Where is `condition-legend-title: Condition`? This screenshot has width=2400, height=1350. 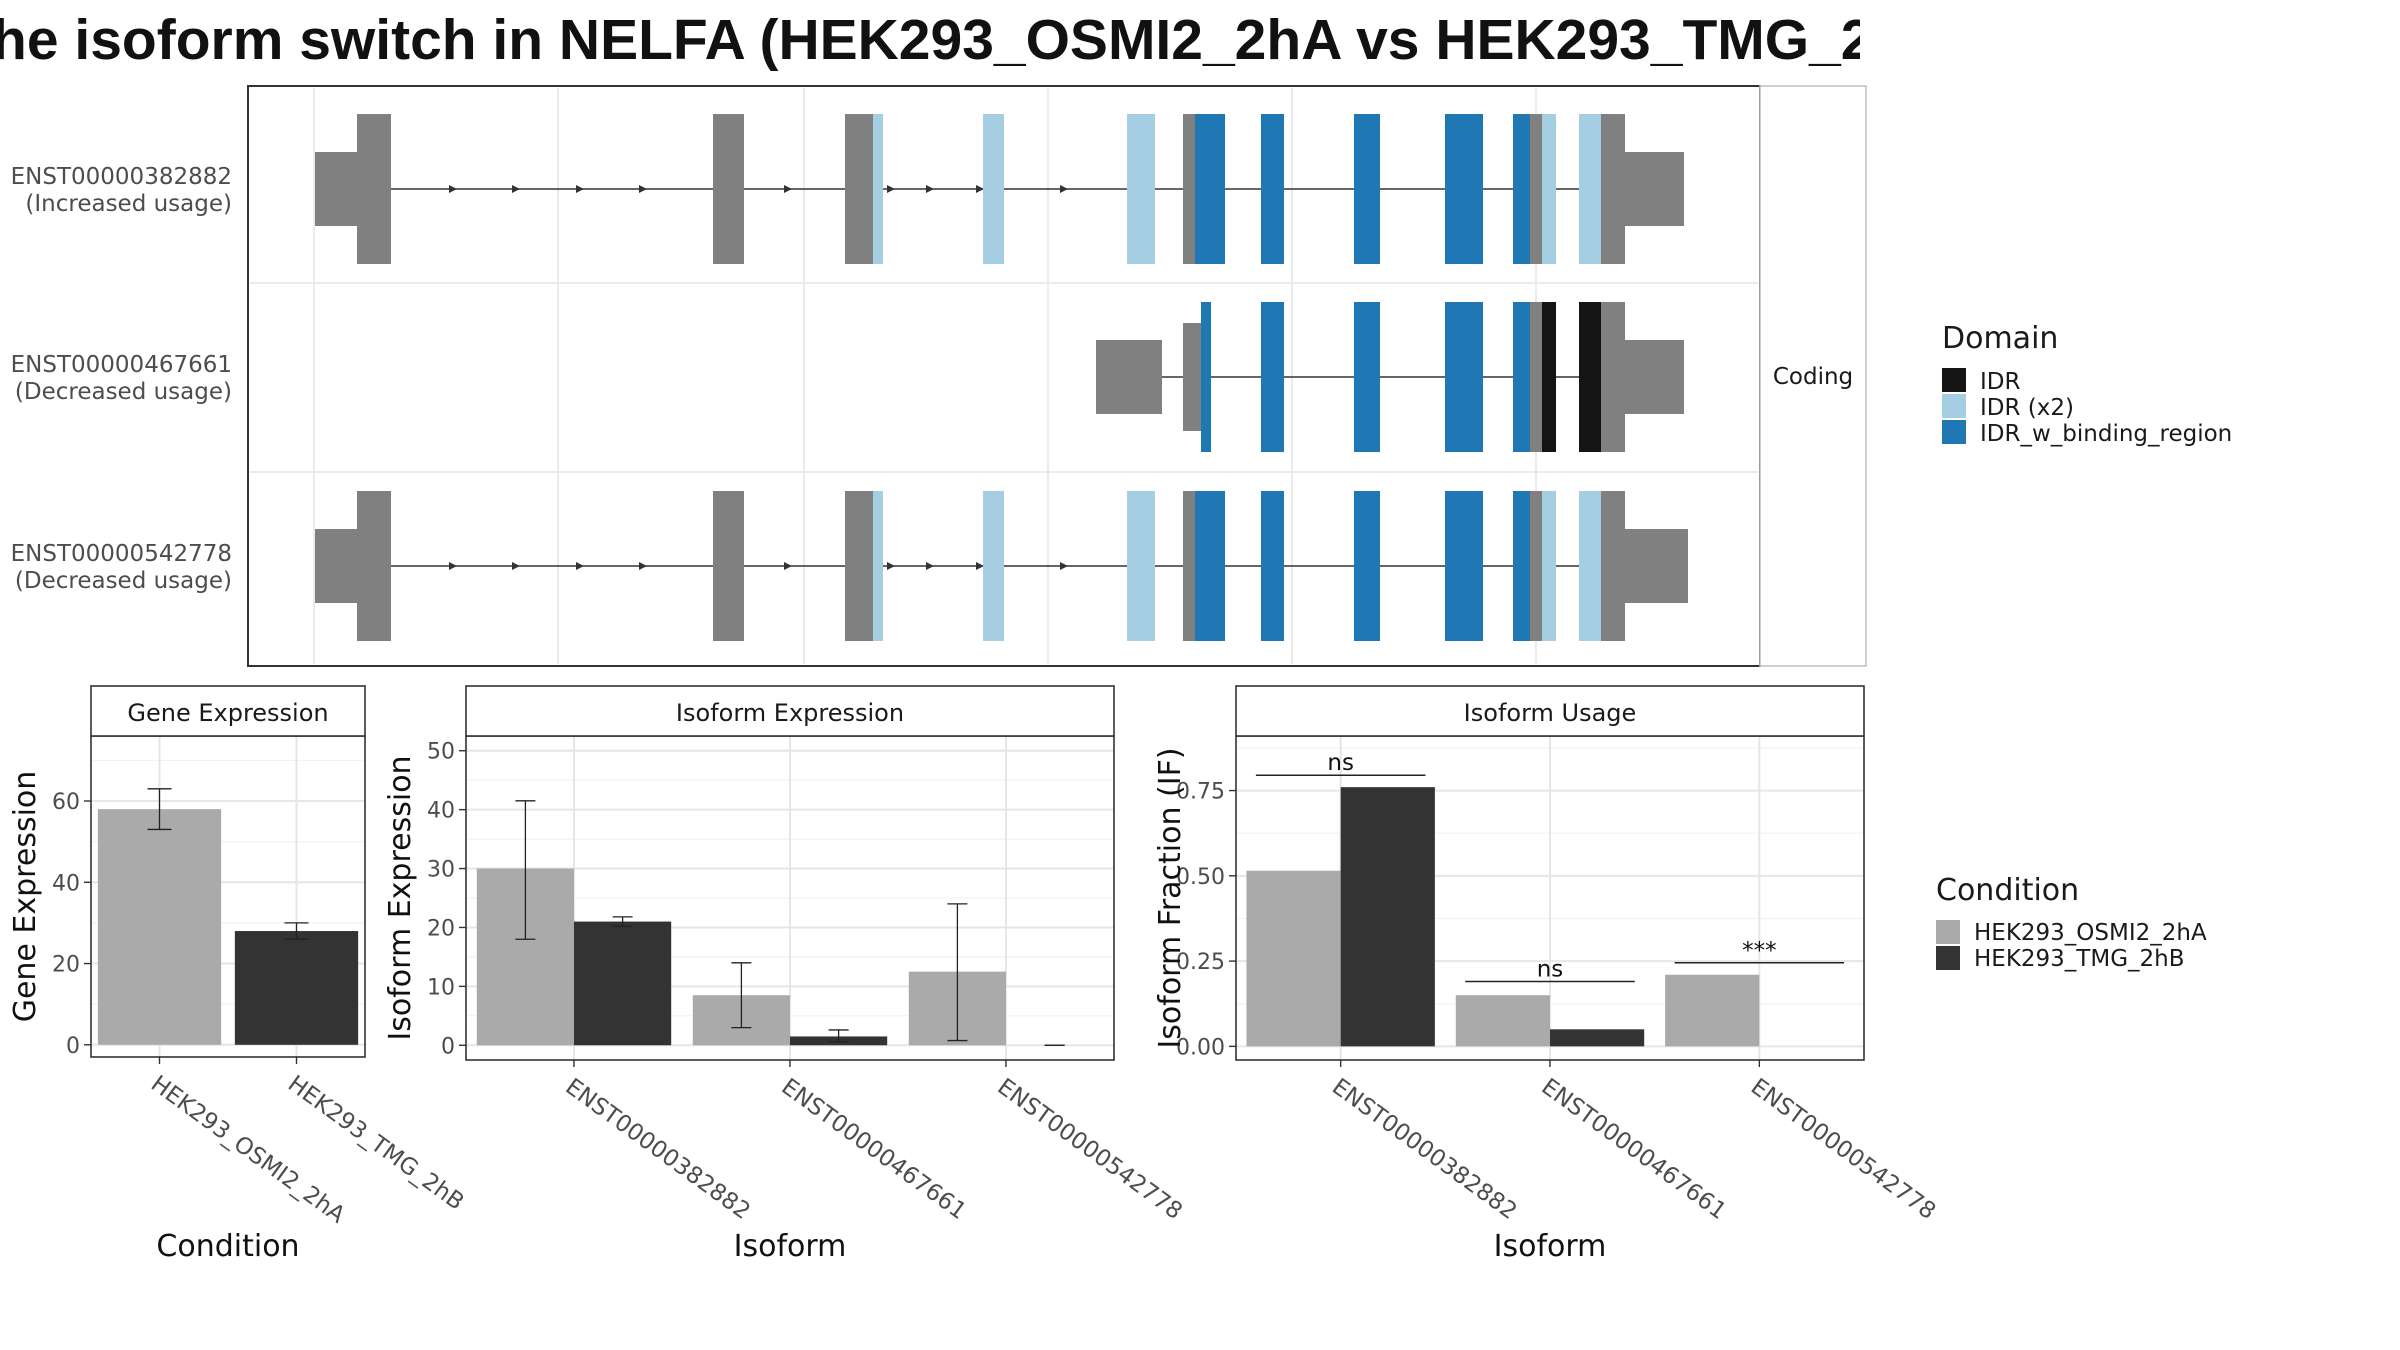
condition-legend-title: Condition is located at coordinates (2007, 890).